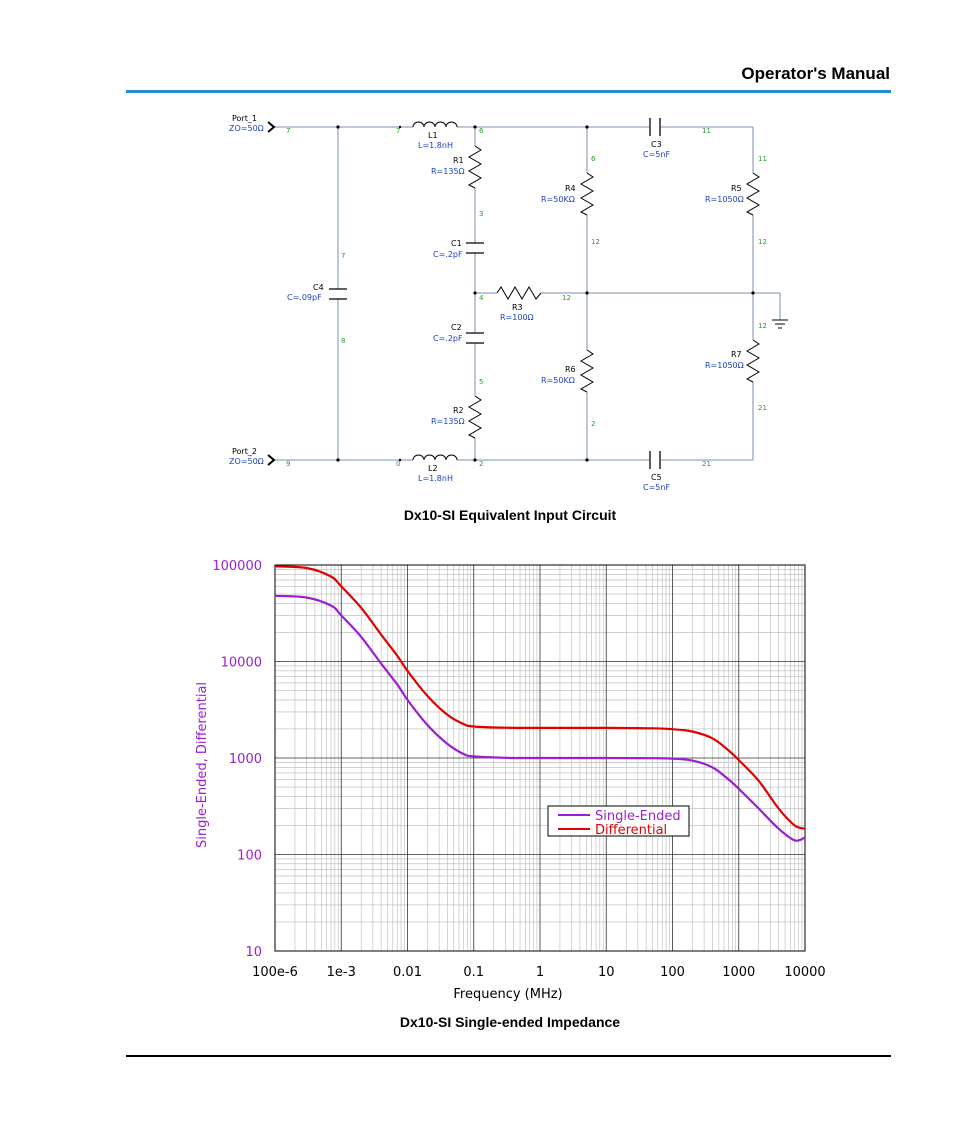 This screenshot has width=954, height=1145. What do you see at coordinates (481, 382) in the screenshot?
I see `node-label: 5` at bounding box center [481, 382].